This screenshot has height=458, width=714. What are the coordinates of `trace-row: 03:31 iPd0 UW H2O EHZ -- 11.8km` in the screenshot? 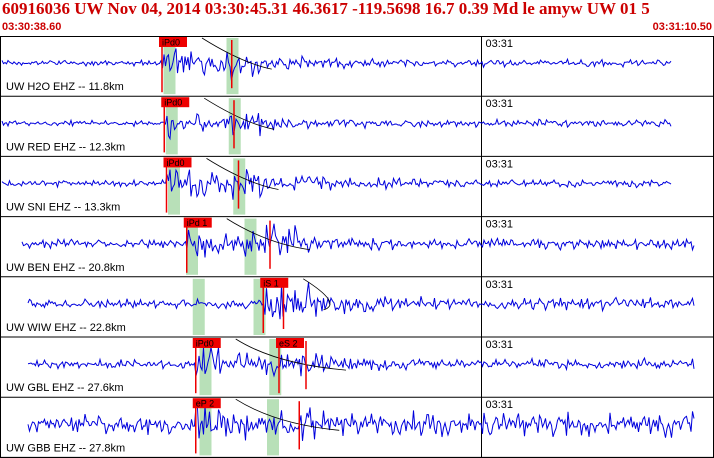 It's located at (357, 66).